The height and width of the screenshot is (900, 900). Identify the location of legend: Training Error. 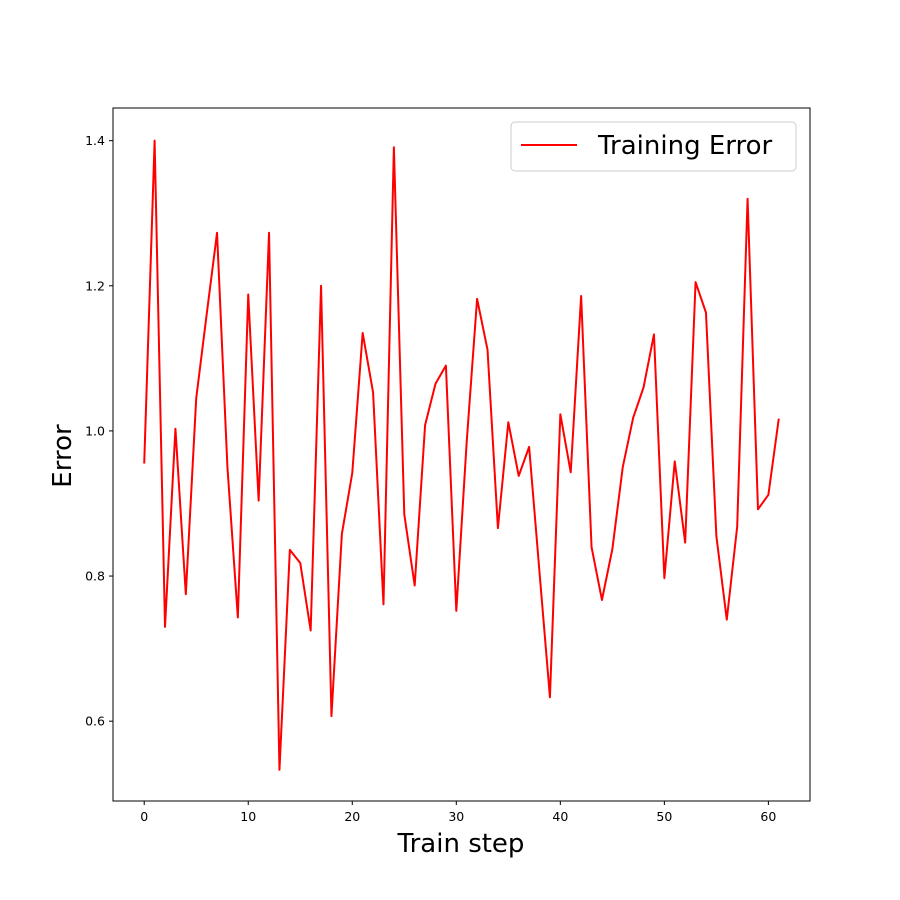
(653, 146).